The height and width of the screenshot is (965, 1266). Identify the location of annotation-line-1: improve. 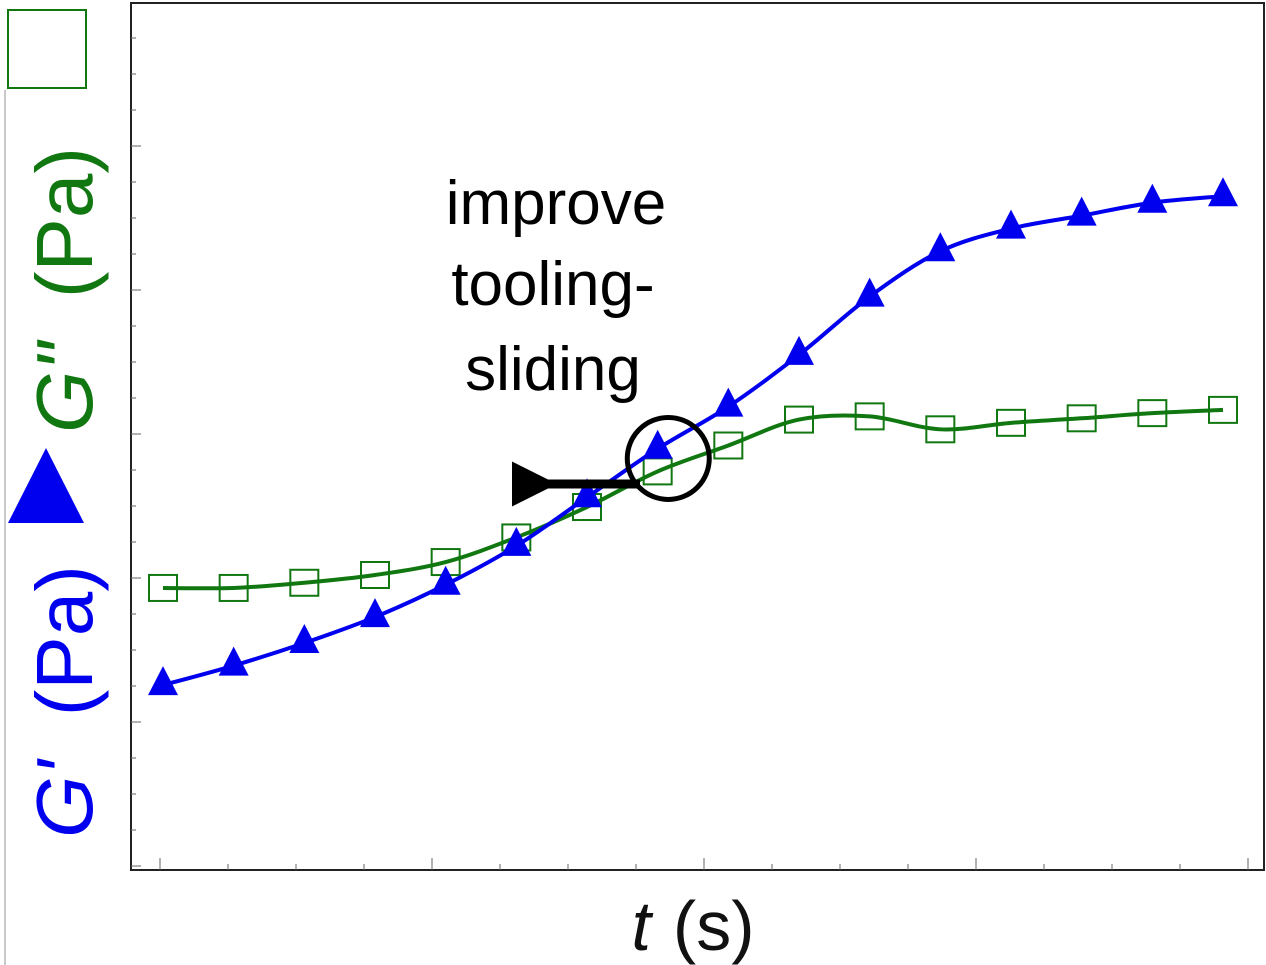
(556, 203).